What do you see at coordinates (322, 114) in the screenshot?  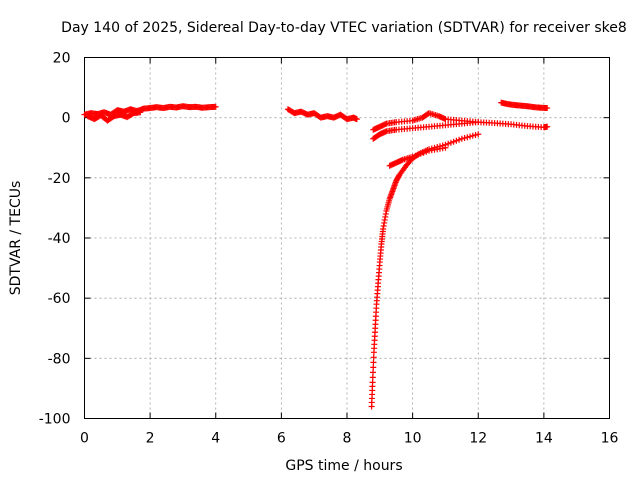 I see `series-seg2` at bounding box center [322, 114].